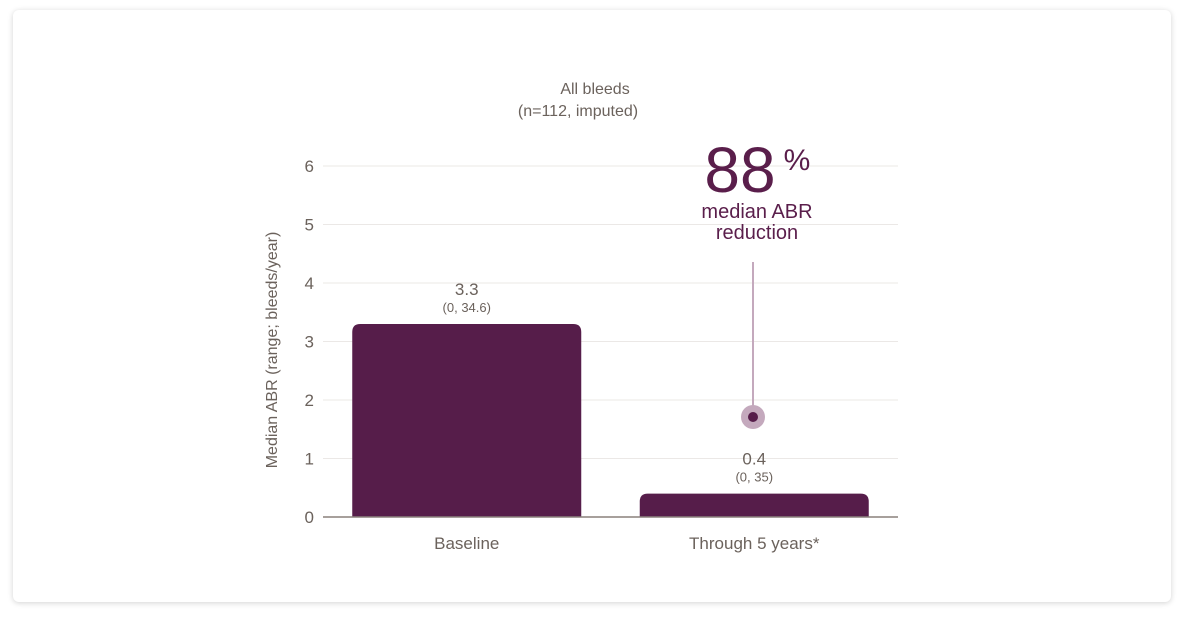 Image resolution: width=1185 pixels, height=621 pixels. What do you see at coordinates (578, 111) in the screenshot?
I see `chart-subtitle: (n=112, imputed)` at bounding box center [578, 111].